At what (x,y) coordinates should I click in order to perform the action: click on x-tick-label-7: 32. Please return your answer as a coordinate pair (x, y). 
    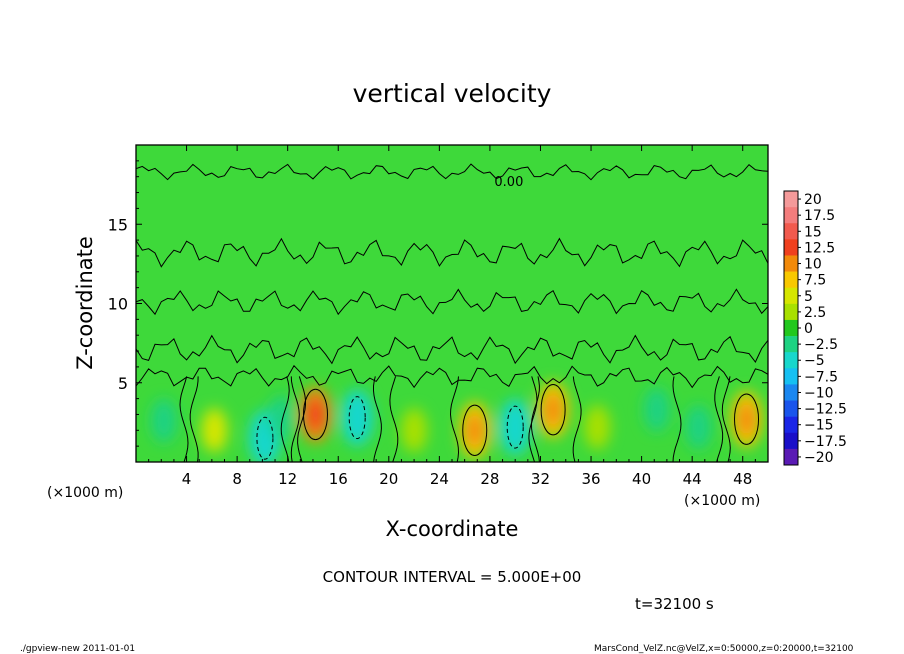
    Looking at the image, I should click on (540, 479).